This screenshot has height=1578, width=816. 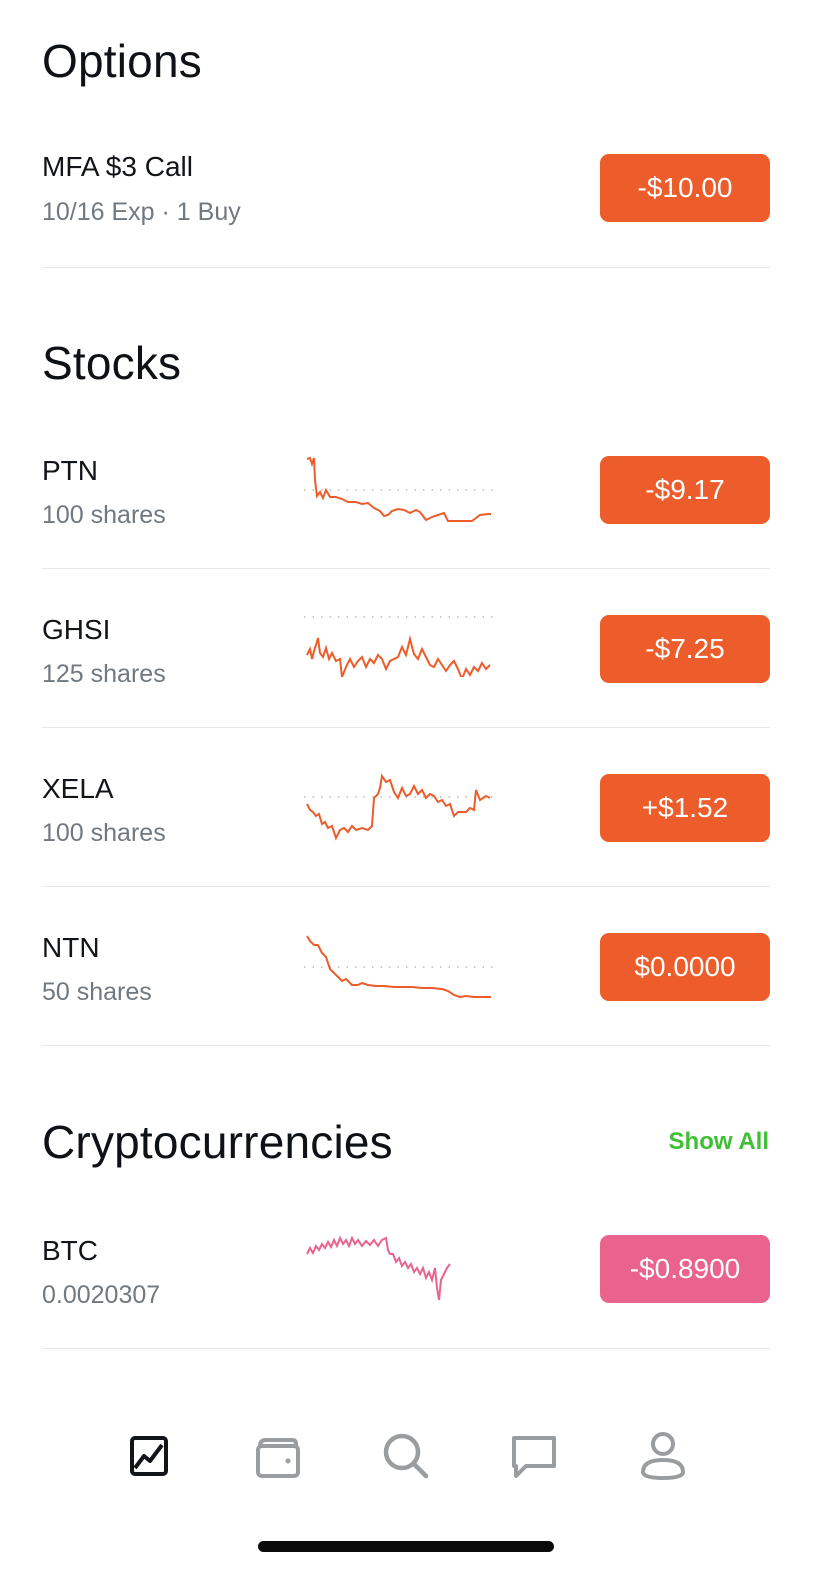 What do you see at coordinates (78, 788) in the screenshot?
I see `stock-symbol: XELA` at bounding box center [78, 788].